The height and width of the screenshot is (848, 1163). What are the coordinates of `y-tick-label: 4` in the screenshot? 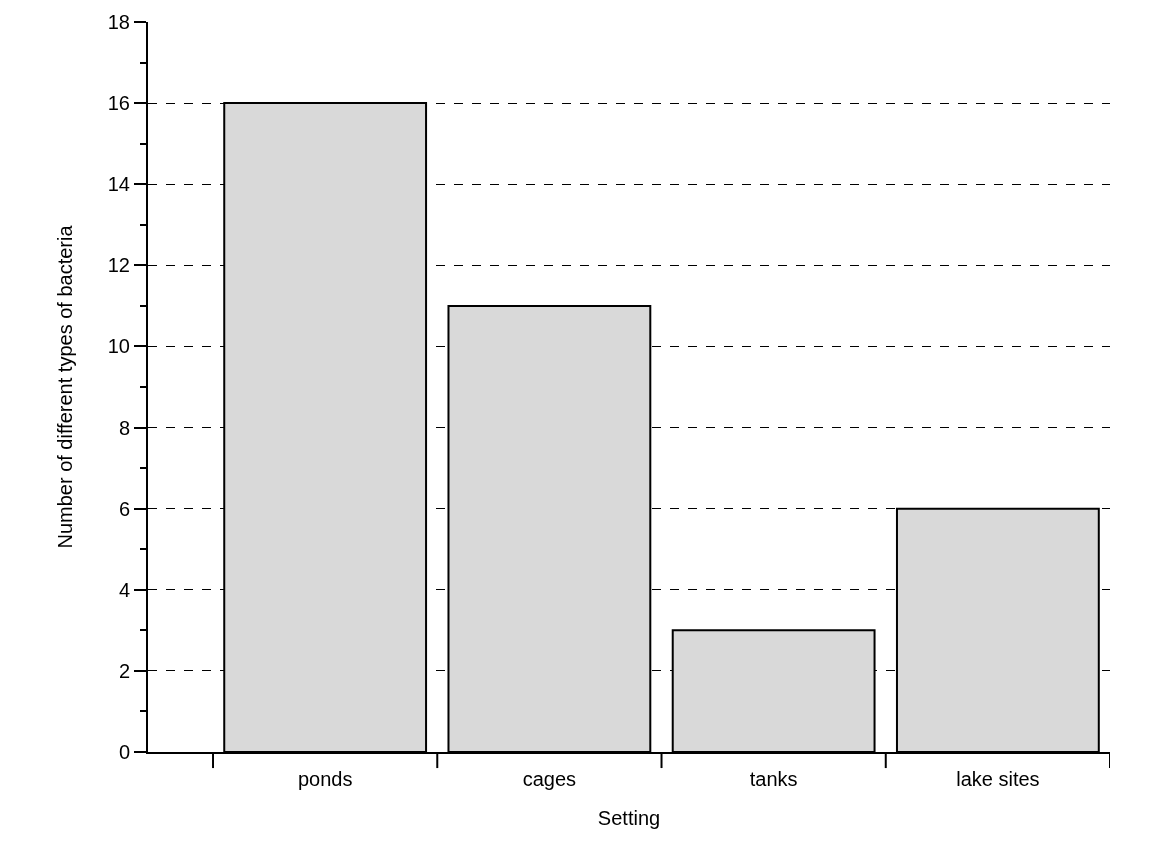 It's located at (124, 589).